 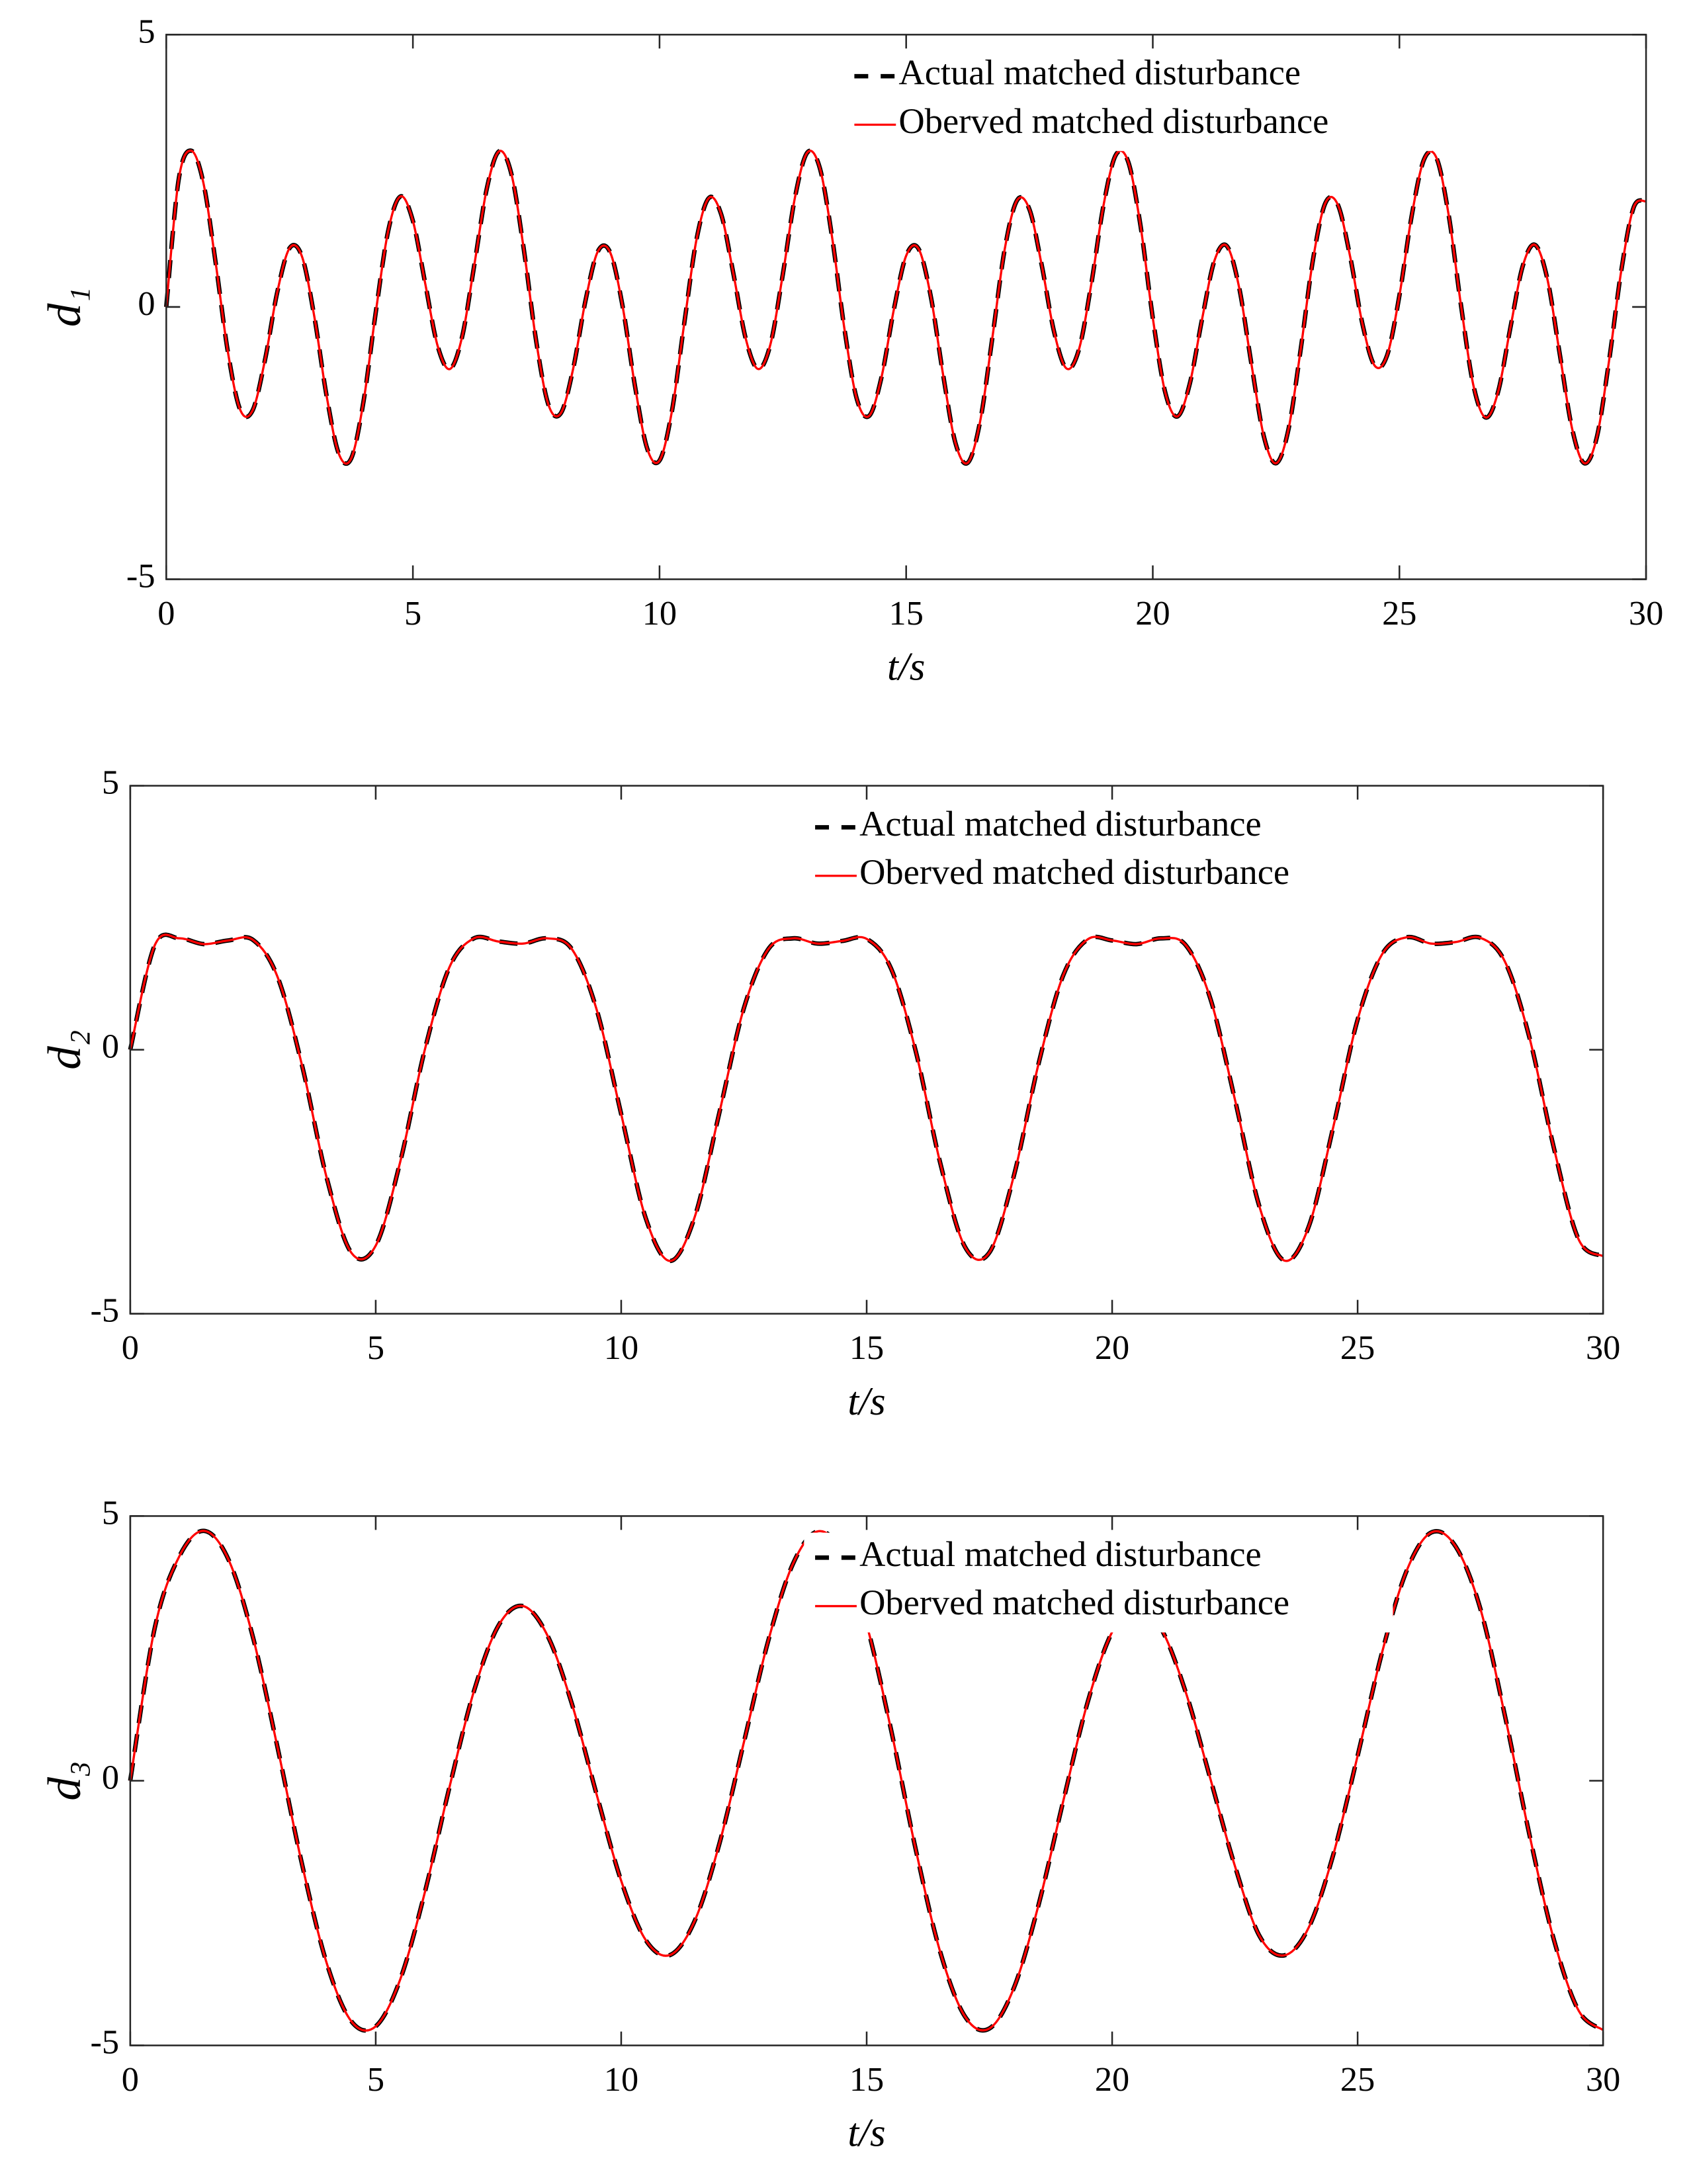 I want to click on y-axis-label: d₃, so click(x=65, y=1780).